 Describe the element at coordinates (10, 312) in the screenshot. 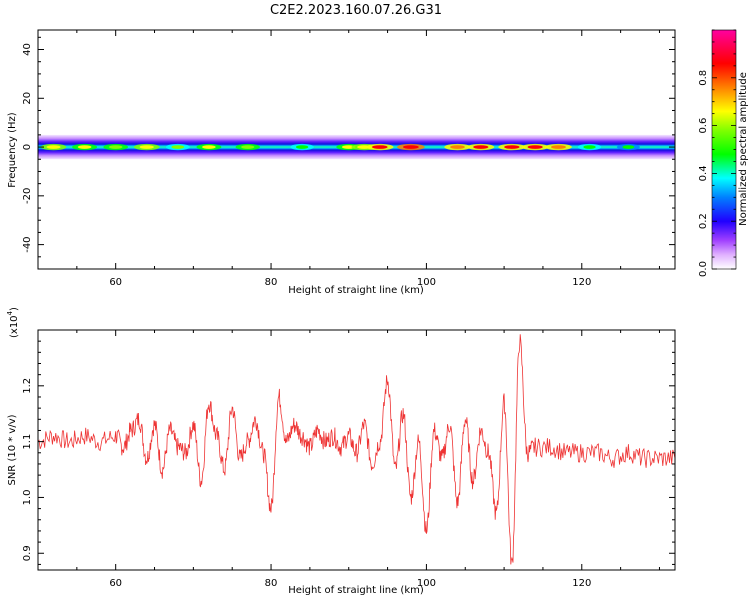

I see `snr-multiplier-exponent: 4` at that location.